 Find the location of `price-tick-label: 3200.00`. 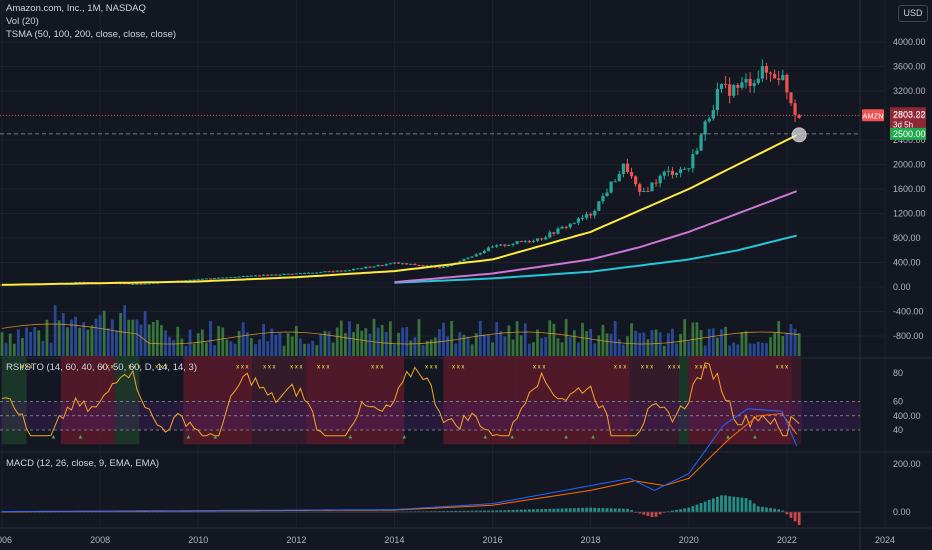

price-tick-label: 3200.00 is located at coordinates (909, 91).